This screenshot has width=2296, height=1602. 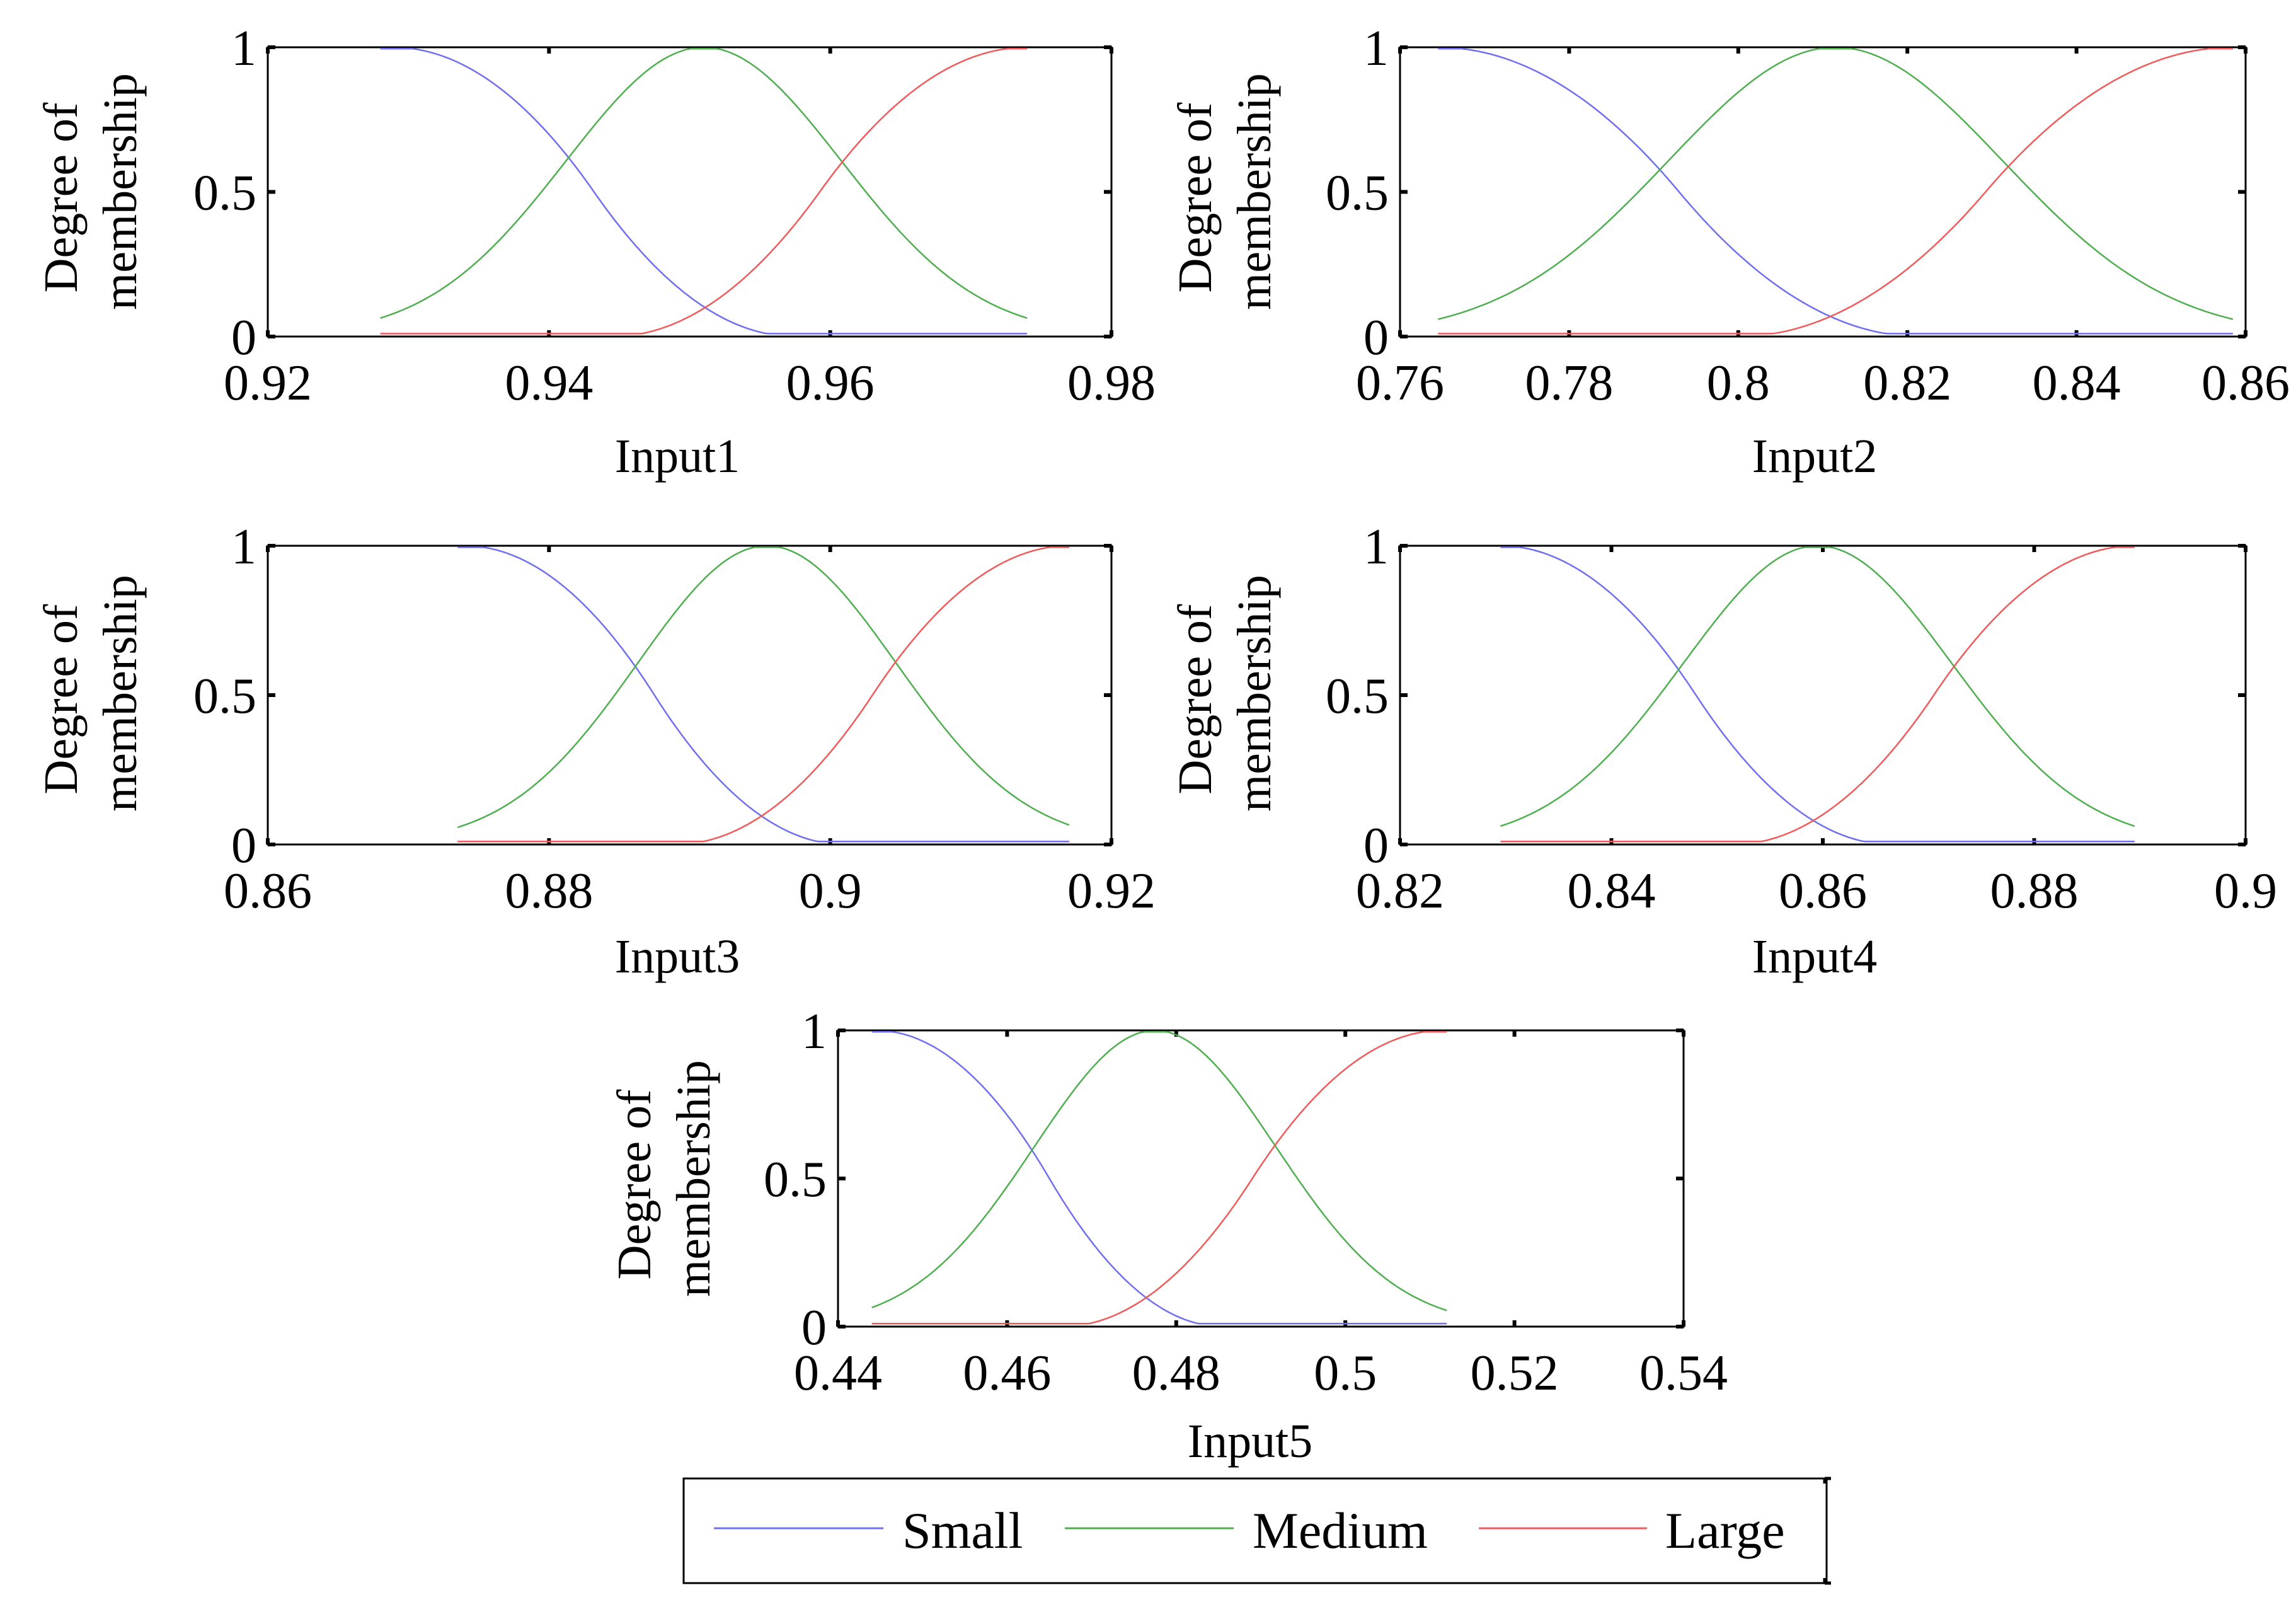 I want to click on x-tick-label: 0.96, so click(x=830, y=383).